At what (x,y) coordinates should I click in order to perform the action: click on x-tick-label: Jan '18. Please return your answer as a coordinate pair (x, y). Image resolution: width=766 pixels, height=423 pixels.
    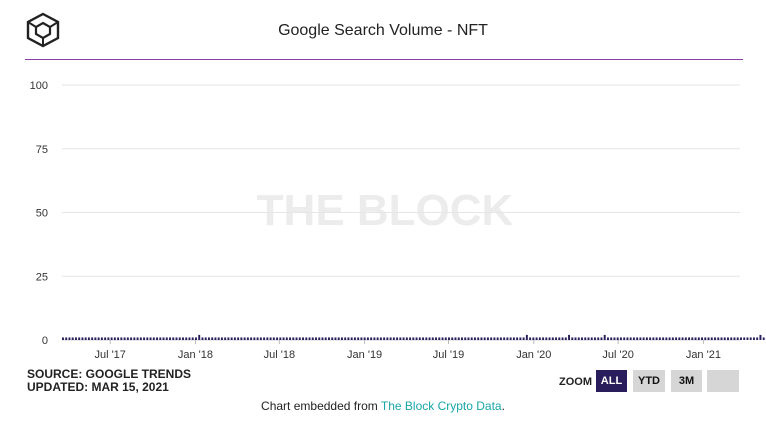
    Looking at the image, I should click on (195, 355).